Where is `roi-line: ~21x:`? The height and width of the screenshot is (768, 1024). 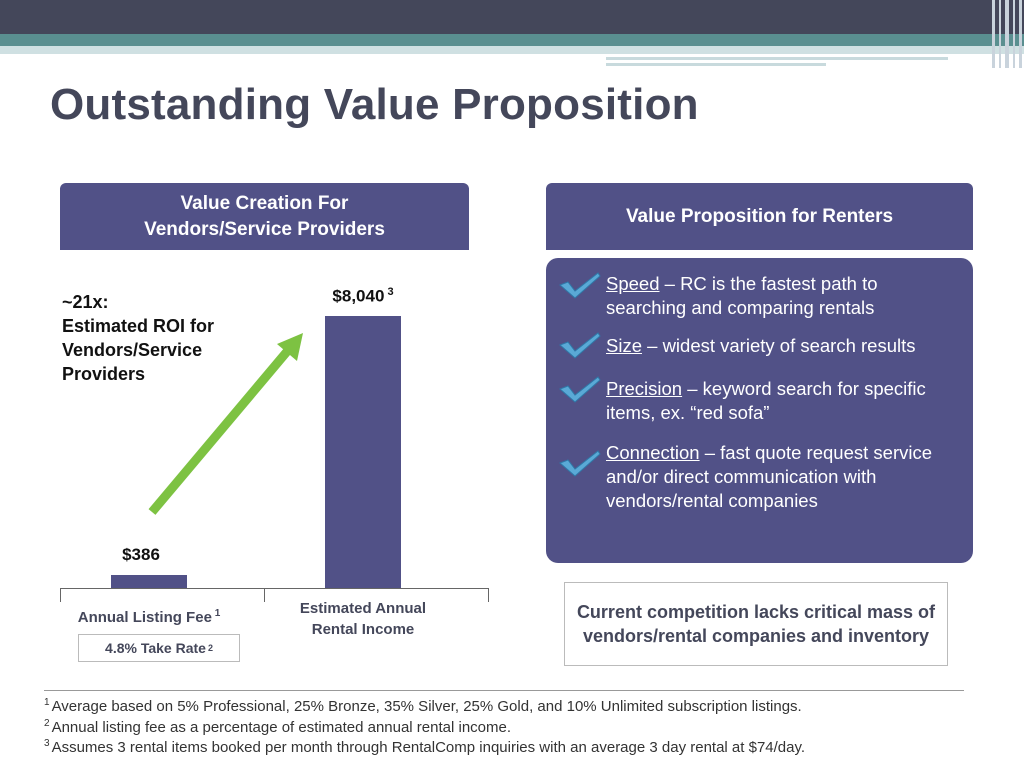 roi-line: ~21x: is located at coordinates (85, 302).